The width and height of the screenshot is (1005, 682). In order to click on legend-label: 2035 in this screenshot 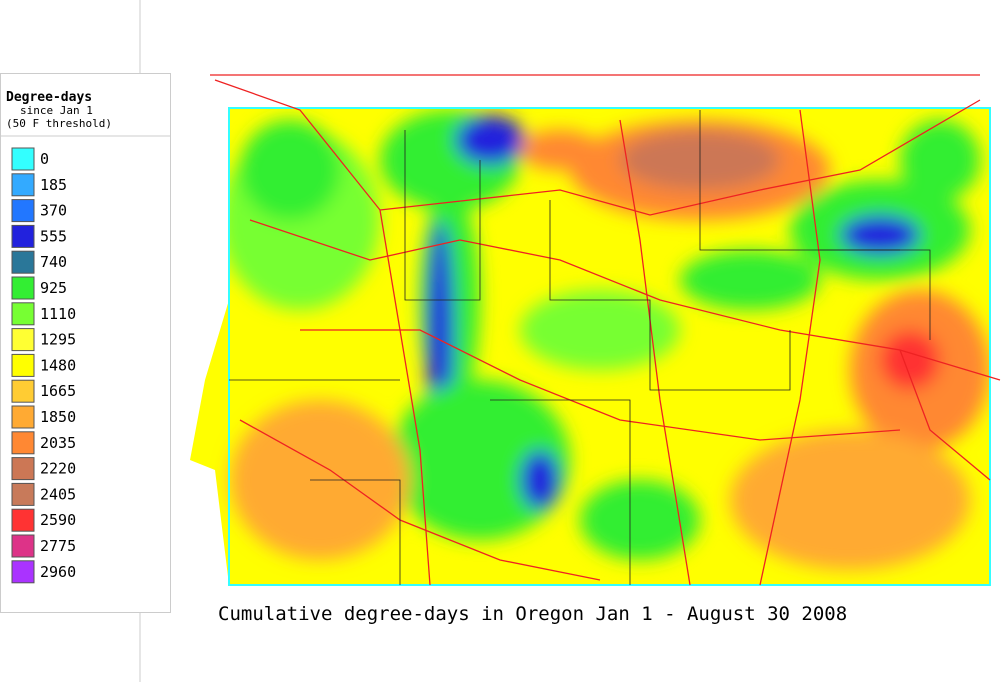, I will do `click(58, 443)`.